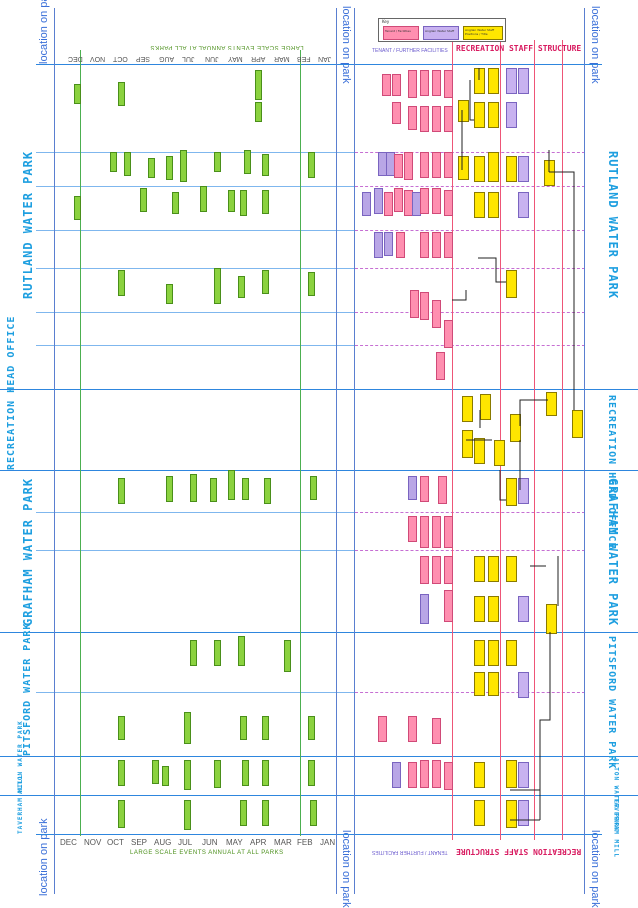 This screenshot has width=638, height=908. Describe the element at coordinates (470, 312) in the screenshot. I see `separator-rutland-5-dashed` at that location.